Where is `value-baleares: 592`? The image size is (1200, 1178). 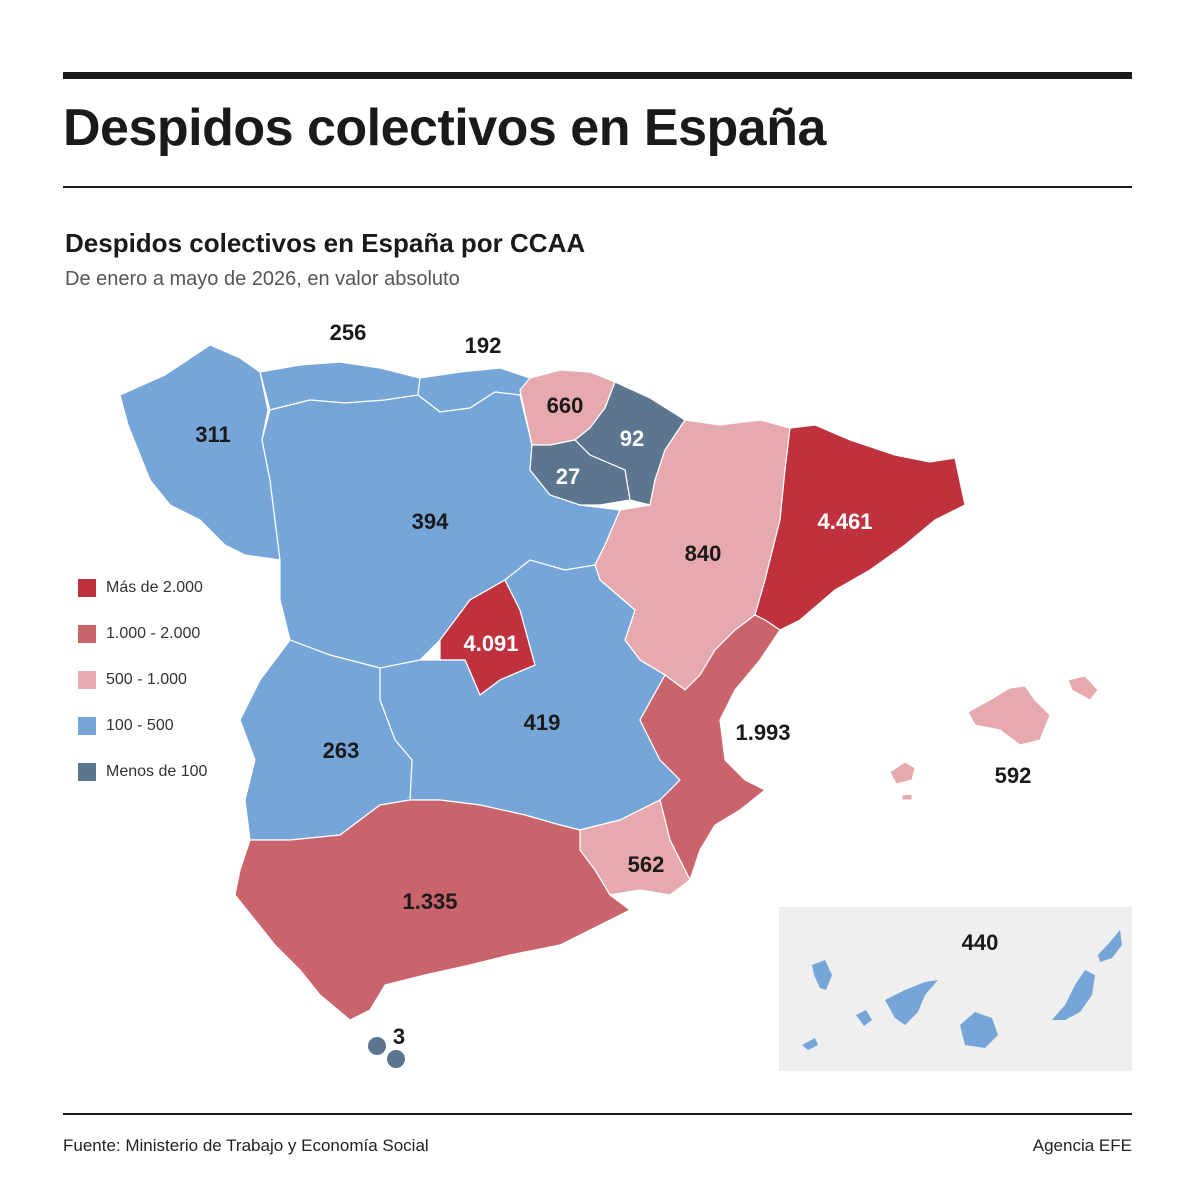
value-baleares: 592 is located at coordinates (1013, 775).